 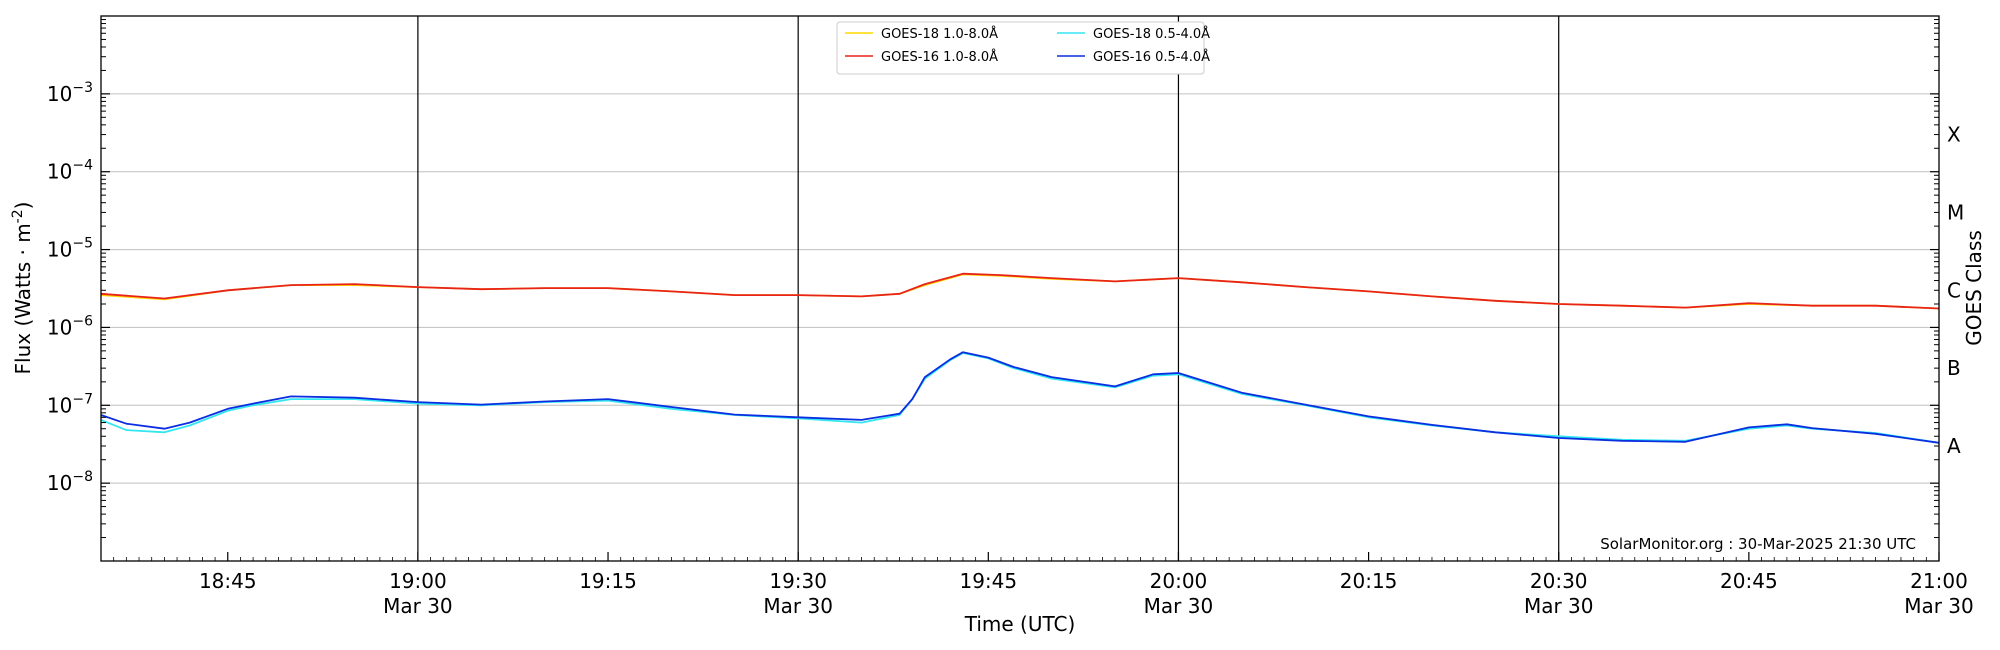 What do you see at coordinates (1758, 544) in the screenshot?
I see `watermark: SolarMonitor.org : 30-Mar-2025 21:30 UTC` at bounding box center [1758, 544].